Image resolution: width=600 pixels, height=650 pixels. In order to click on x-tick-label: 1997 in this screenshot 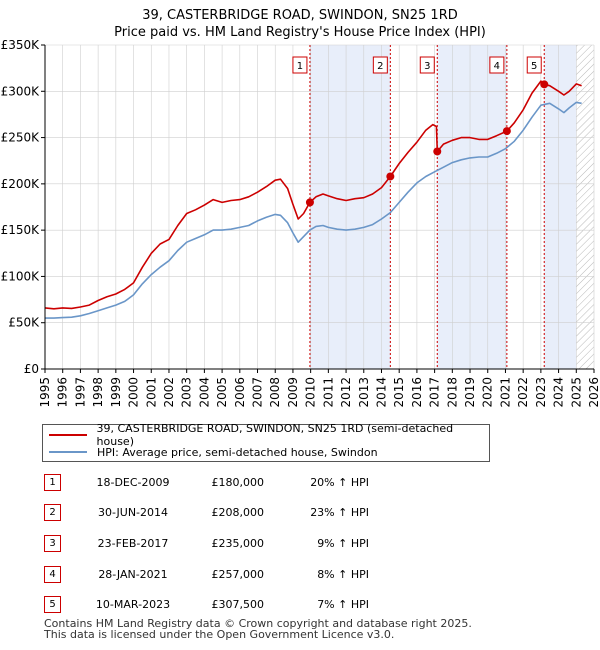, I will do `click(80, 392)`.